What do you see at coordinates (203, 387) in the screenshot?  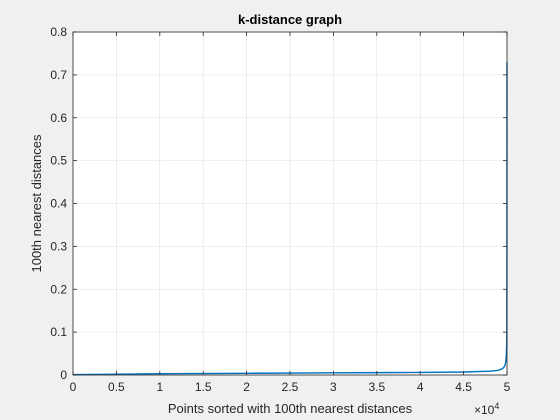 I see `x-tick-label: 1.5` at bounding box center [203, 387].